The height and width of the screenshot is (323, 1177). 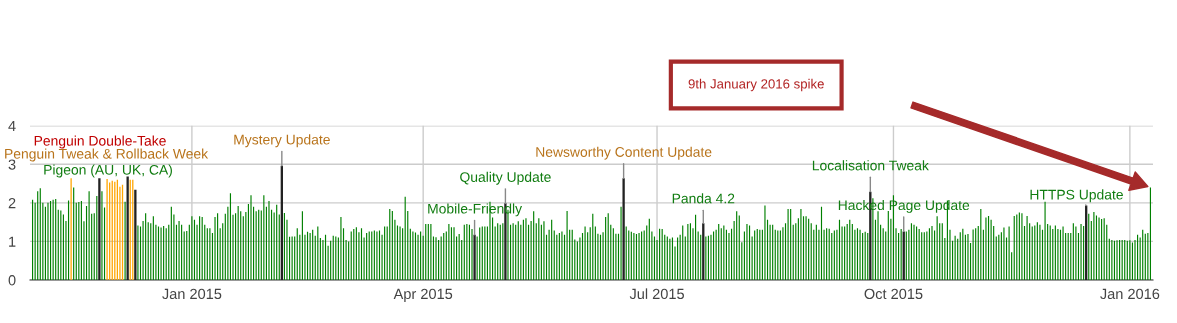 What do you see at coordinates (108, 171) in the screenshot?
I see `annotation: Pigeon (AU, UK, CA)` at bounding box center [108, 171].